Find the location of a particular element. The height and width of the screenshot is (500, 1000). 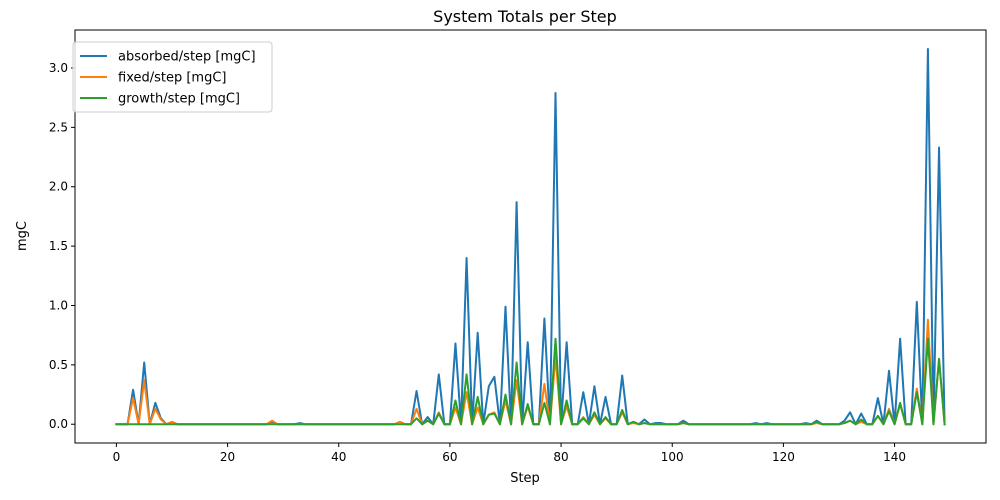

legend-box is located at coordinates (172, 77).